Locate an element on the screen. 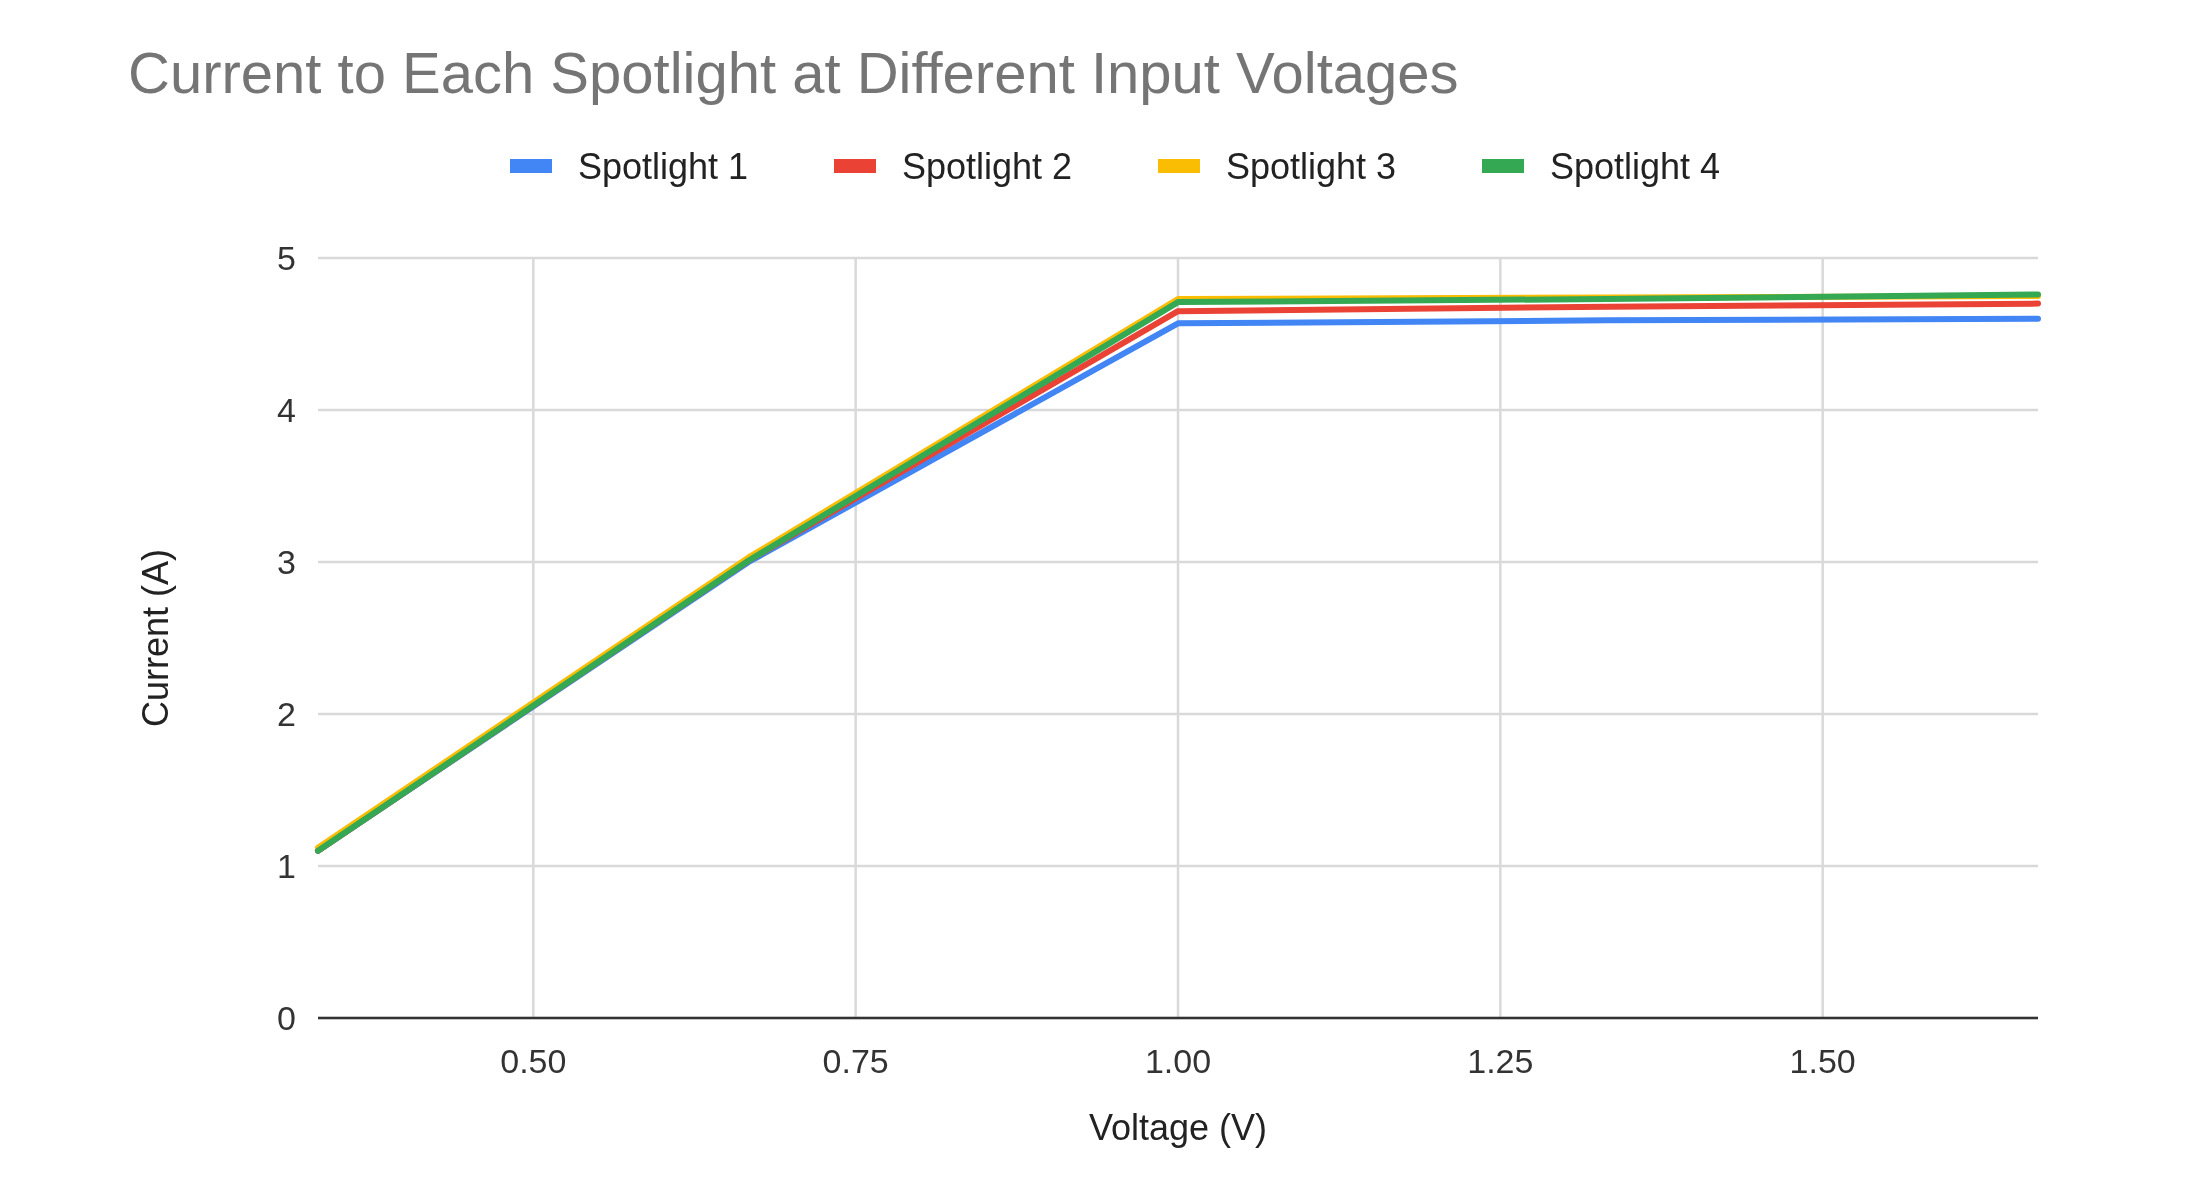 This screenshot has height=1184, width=2196. y-tick-label: 0 is located at coordinates (286, 1017).